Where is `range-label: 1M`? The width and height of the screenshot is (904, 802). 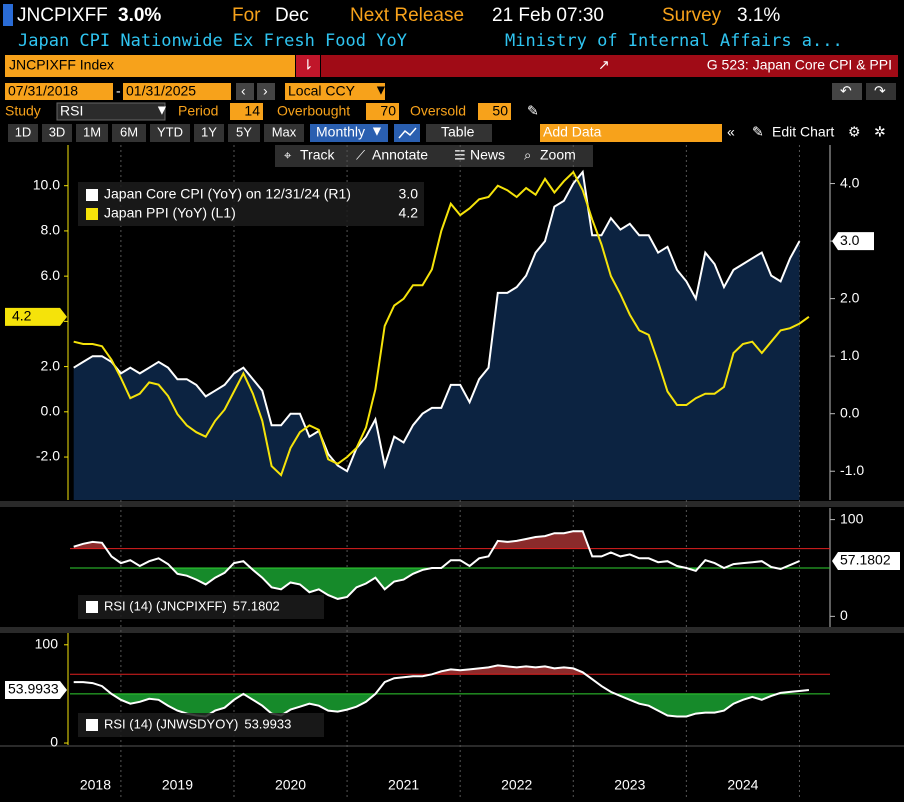
range-label: 1M is located at coordinates (92, 131).